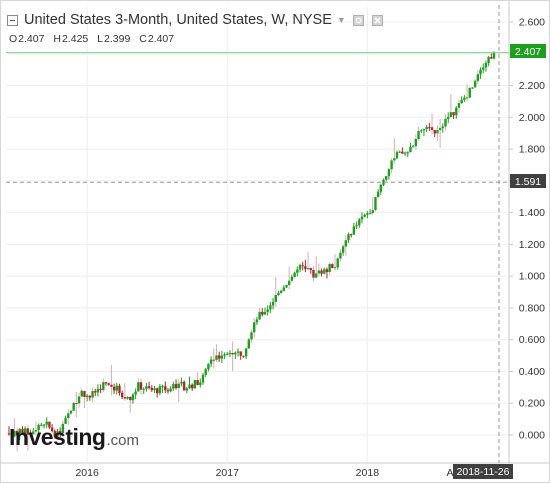 The image size is (550, 483). What do you see at coordinates (532, 277) in the screenshot?
I see `price-tick-label: 1.000` at bounding box center [532, 277].